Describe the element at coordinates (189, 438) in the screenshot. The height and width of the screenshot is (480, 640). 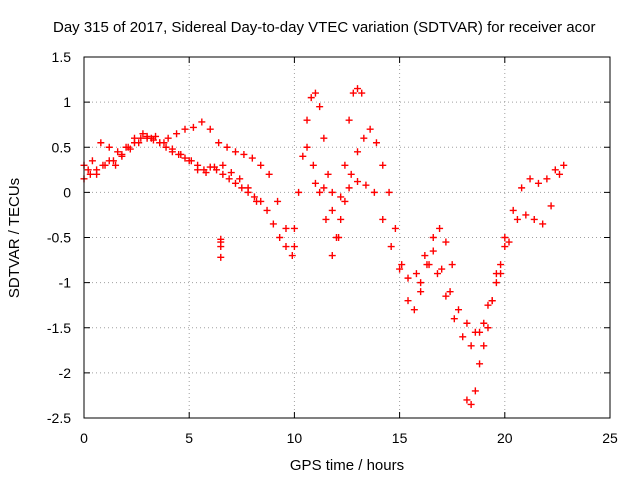
I see `x-tick-label: 5` at that location.